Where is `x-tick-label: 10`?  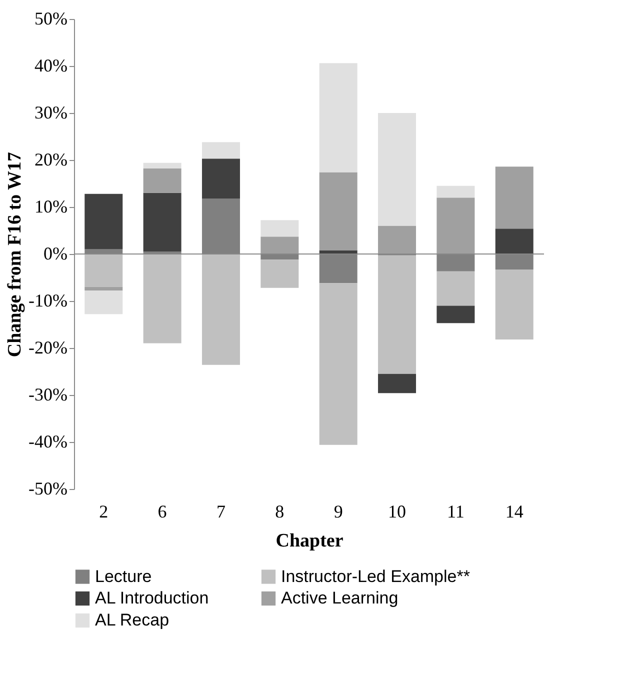
x-tick-label: 10 is located at coordinates (397, 512).